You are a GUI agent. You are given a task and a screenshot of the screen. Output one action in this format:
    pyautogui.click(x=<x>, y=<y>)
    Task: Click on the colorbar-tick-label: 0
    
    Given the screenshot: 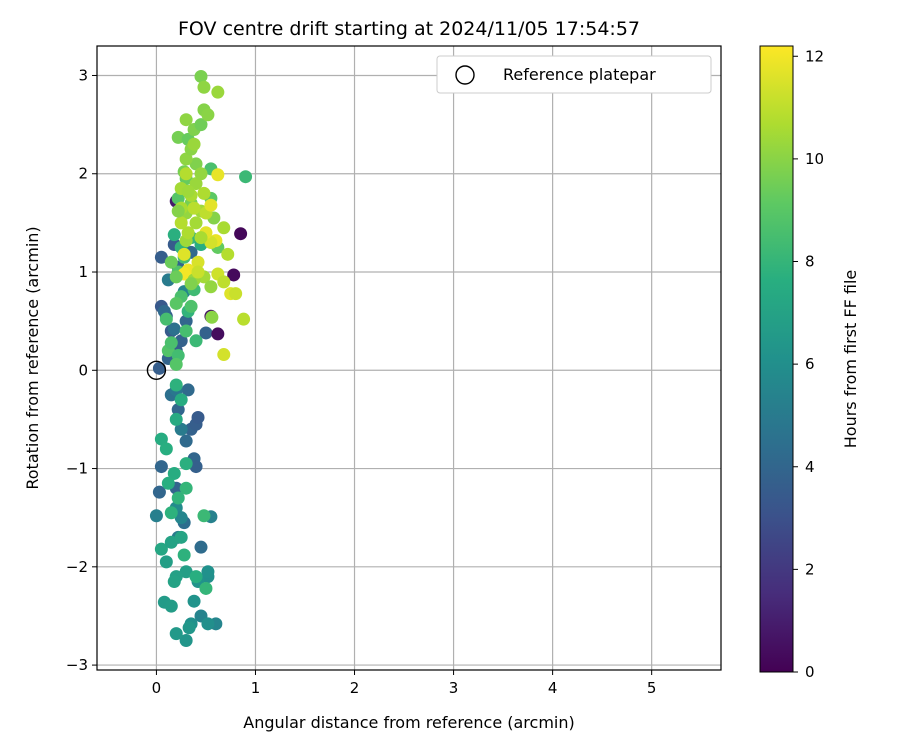 What is the action you would take?
    pyautogui.click(x=810, y=672)
    